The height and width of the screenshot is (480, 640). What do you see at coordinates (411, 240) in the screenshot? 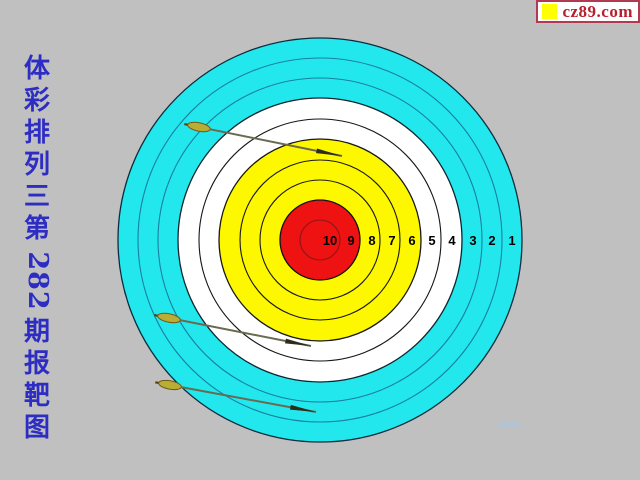
I see `ring-label-6: 6` at bounding box center [411, 240].